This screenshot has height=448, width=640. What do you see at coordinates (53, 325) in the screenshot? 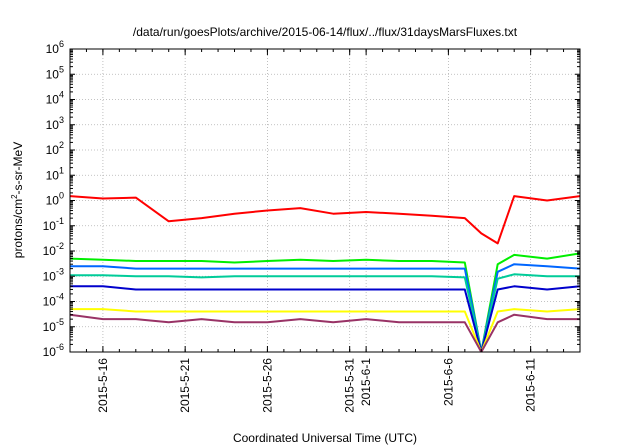
I see `y-tick-label: 10⁻⁵` at bounding box center [53, 325].